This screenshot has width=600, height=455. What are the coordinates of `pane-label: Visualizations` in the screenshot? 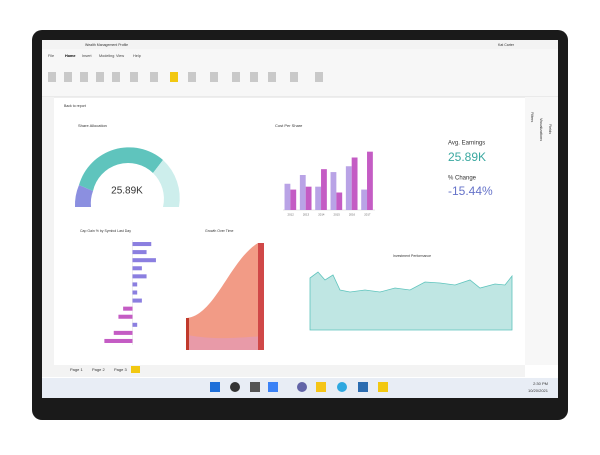 It's located at (541, 129).